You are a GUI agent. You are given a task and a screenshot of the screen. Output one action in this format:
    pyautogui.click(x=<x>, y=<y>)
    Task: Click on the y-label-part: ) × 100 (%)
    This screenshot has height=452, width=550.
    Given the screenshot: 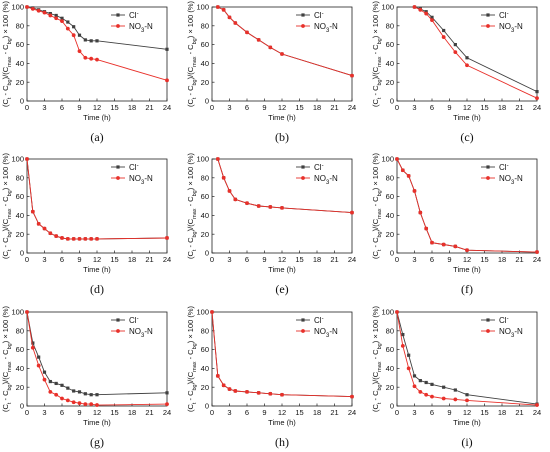 What is the action you would take?
    pyautogui.click(x=190, y=324)
    